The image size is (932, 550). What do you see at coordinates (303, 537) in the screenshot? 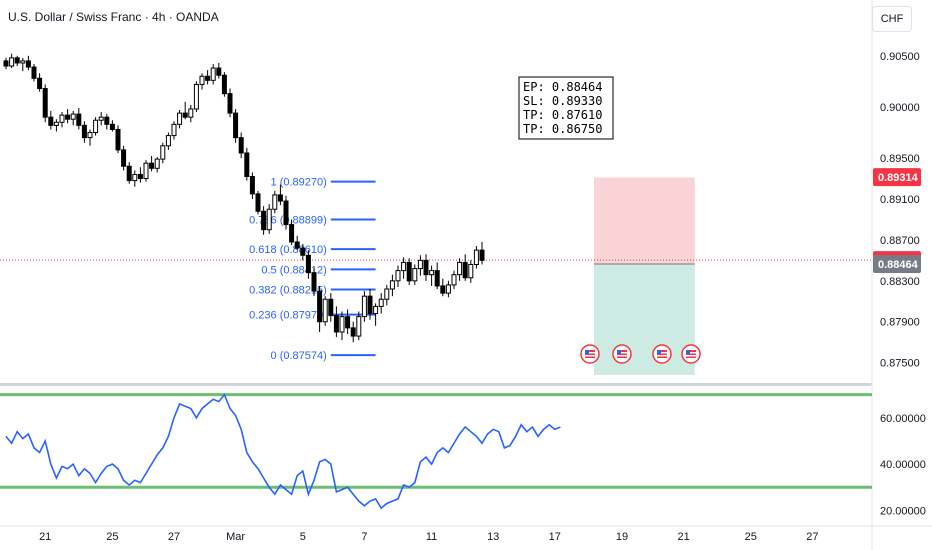
I see `time-tick-label: 5` at bounding box center [303, 537].